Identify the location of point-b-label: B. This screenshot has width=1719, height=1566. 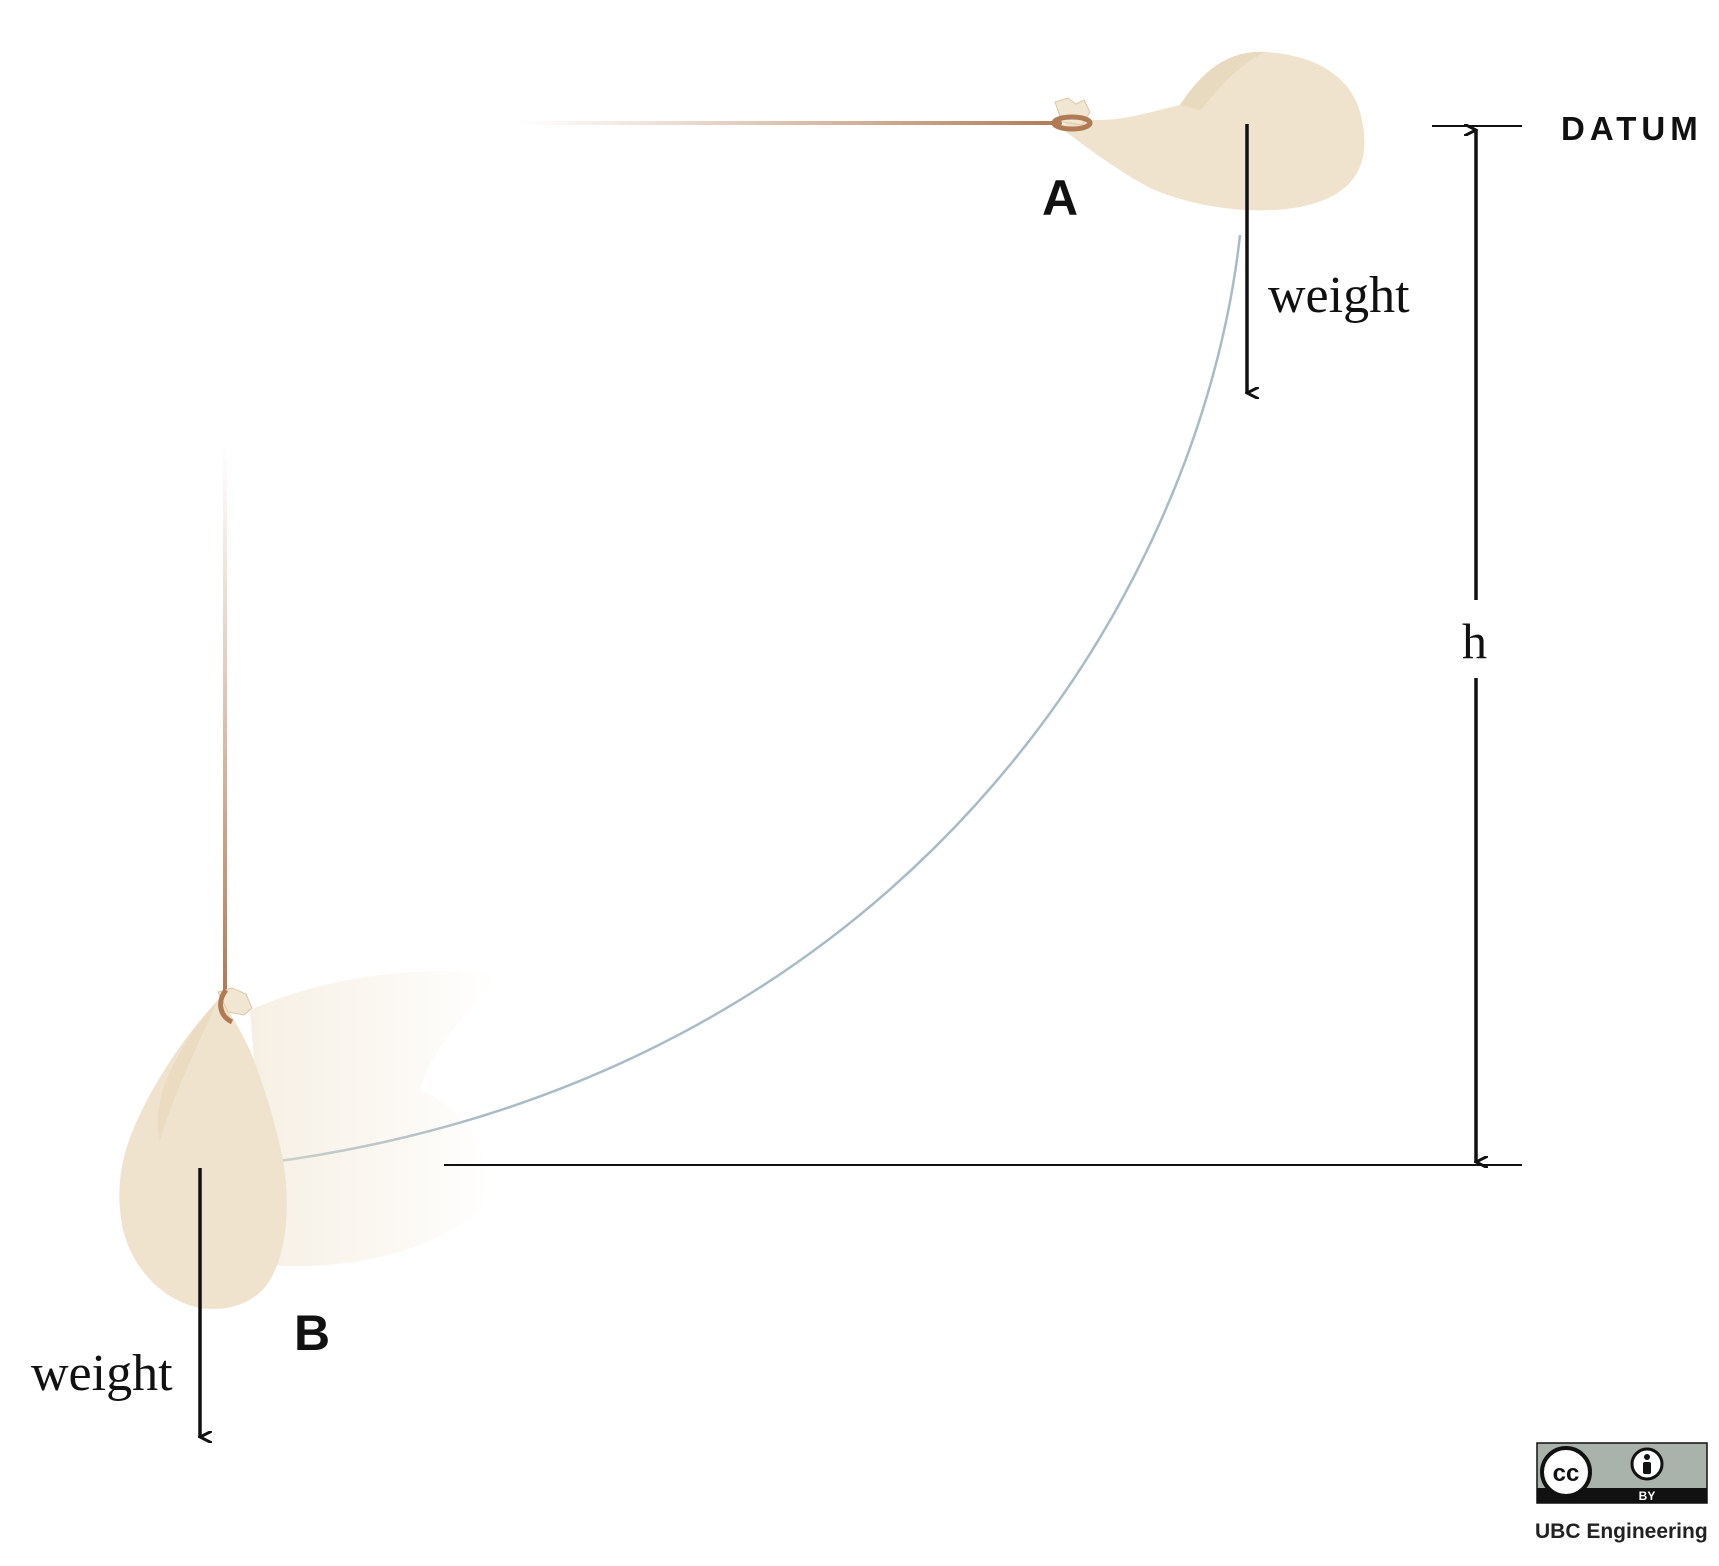
(312, 1333).